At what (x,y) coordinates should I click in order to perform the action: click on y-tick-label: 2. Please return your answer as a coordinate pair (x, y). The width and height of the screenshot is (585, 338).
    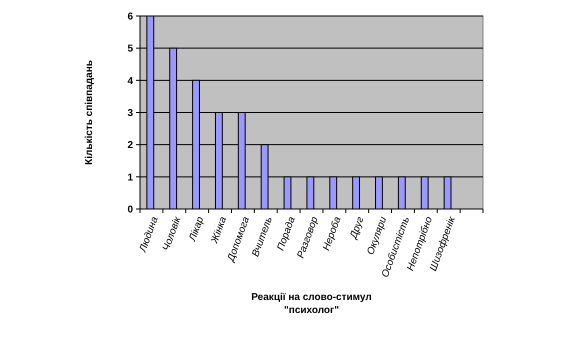
    Looking at the image, I should click on (130, 146).